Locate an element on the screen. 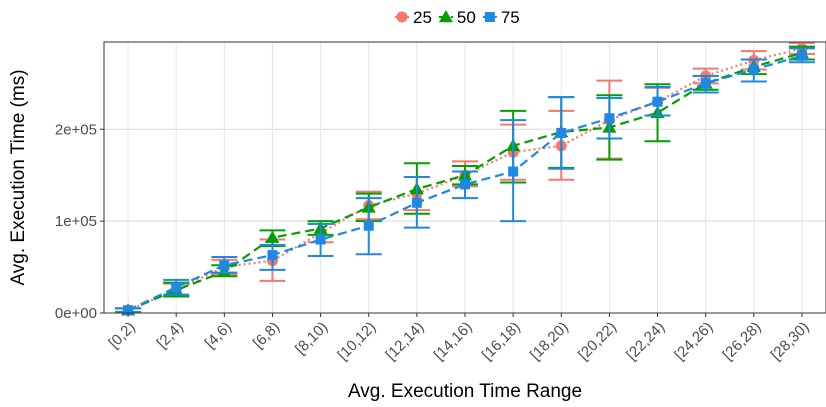 Image resolution: width=826 pixels, height=407 pixels. legend-label: 25 is located at coordinates (422, 17).